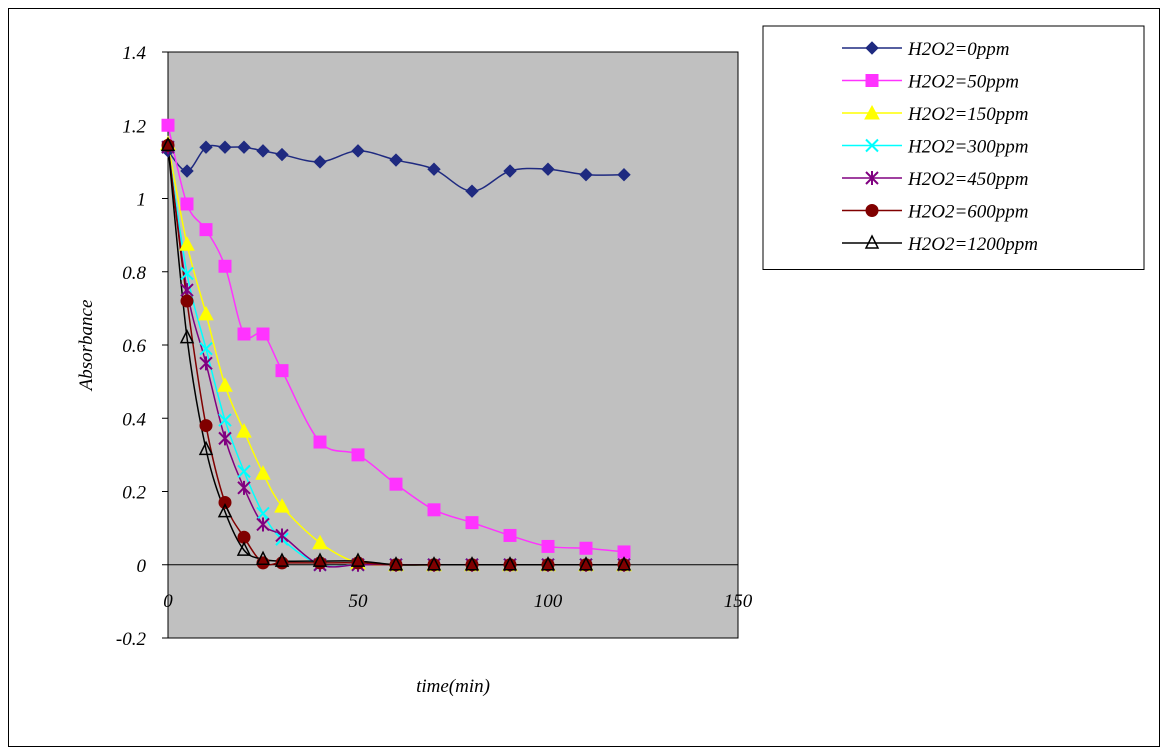  I want to click on x-tick-label: 150, so click(738, 601).